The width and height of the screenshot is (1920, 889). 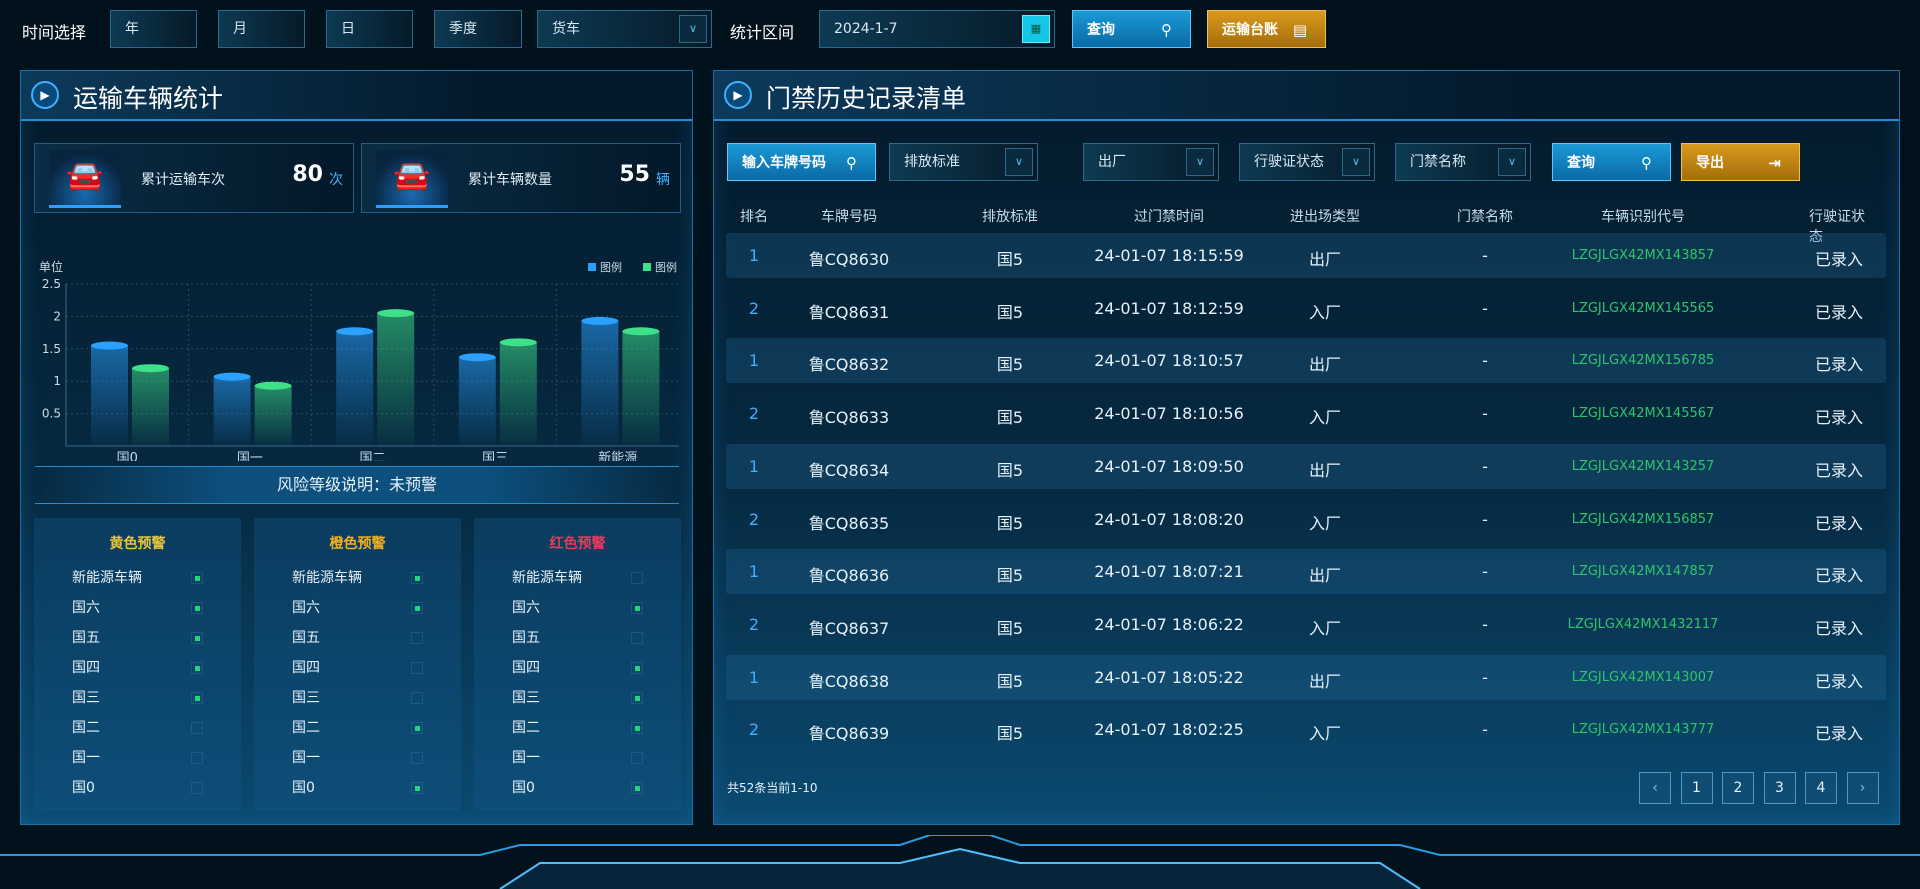 What do you see at coordinates (86, 698) in the screenshot?
I see `warning-item-label: 国三` at bounding box center [86, 698].